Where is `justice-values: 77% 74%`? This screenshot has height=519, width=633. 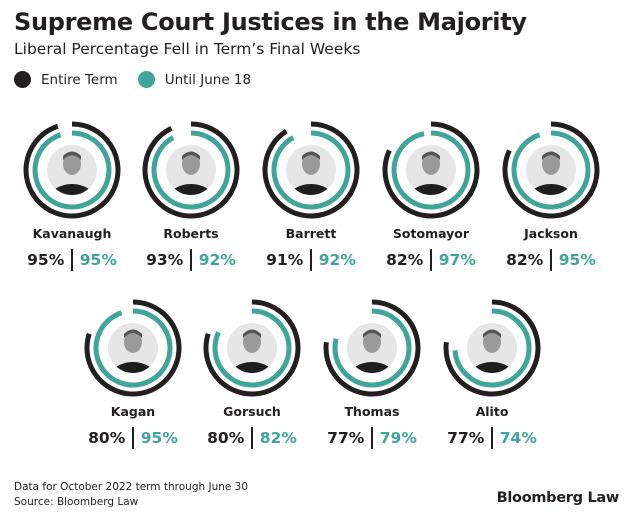
justice-values: 77% 74% is located at coordinates (492, 438).